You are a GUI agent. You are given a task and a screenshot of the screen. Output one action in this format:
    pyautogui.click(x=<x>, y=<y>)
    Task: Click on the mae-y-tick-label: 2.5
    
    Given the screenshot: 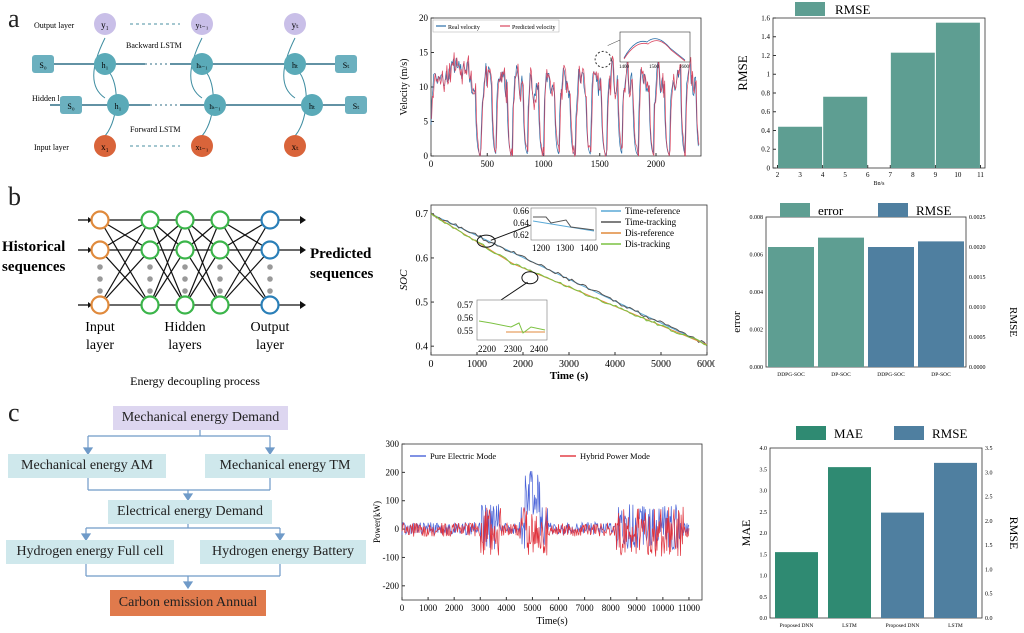 What is the action you would take?
    pyautogui.click(x=764, y=513)
    